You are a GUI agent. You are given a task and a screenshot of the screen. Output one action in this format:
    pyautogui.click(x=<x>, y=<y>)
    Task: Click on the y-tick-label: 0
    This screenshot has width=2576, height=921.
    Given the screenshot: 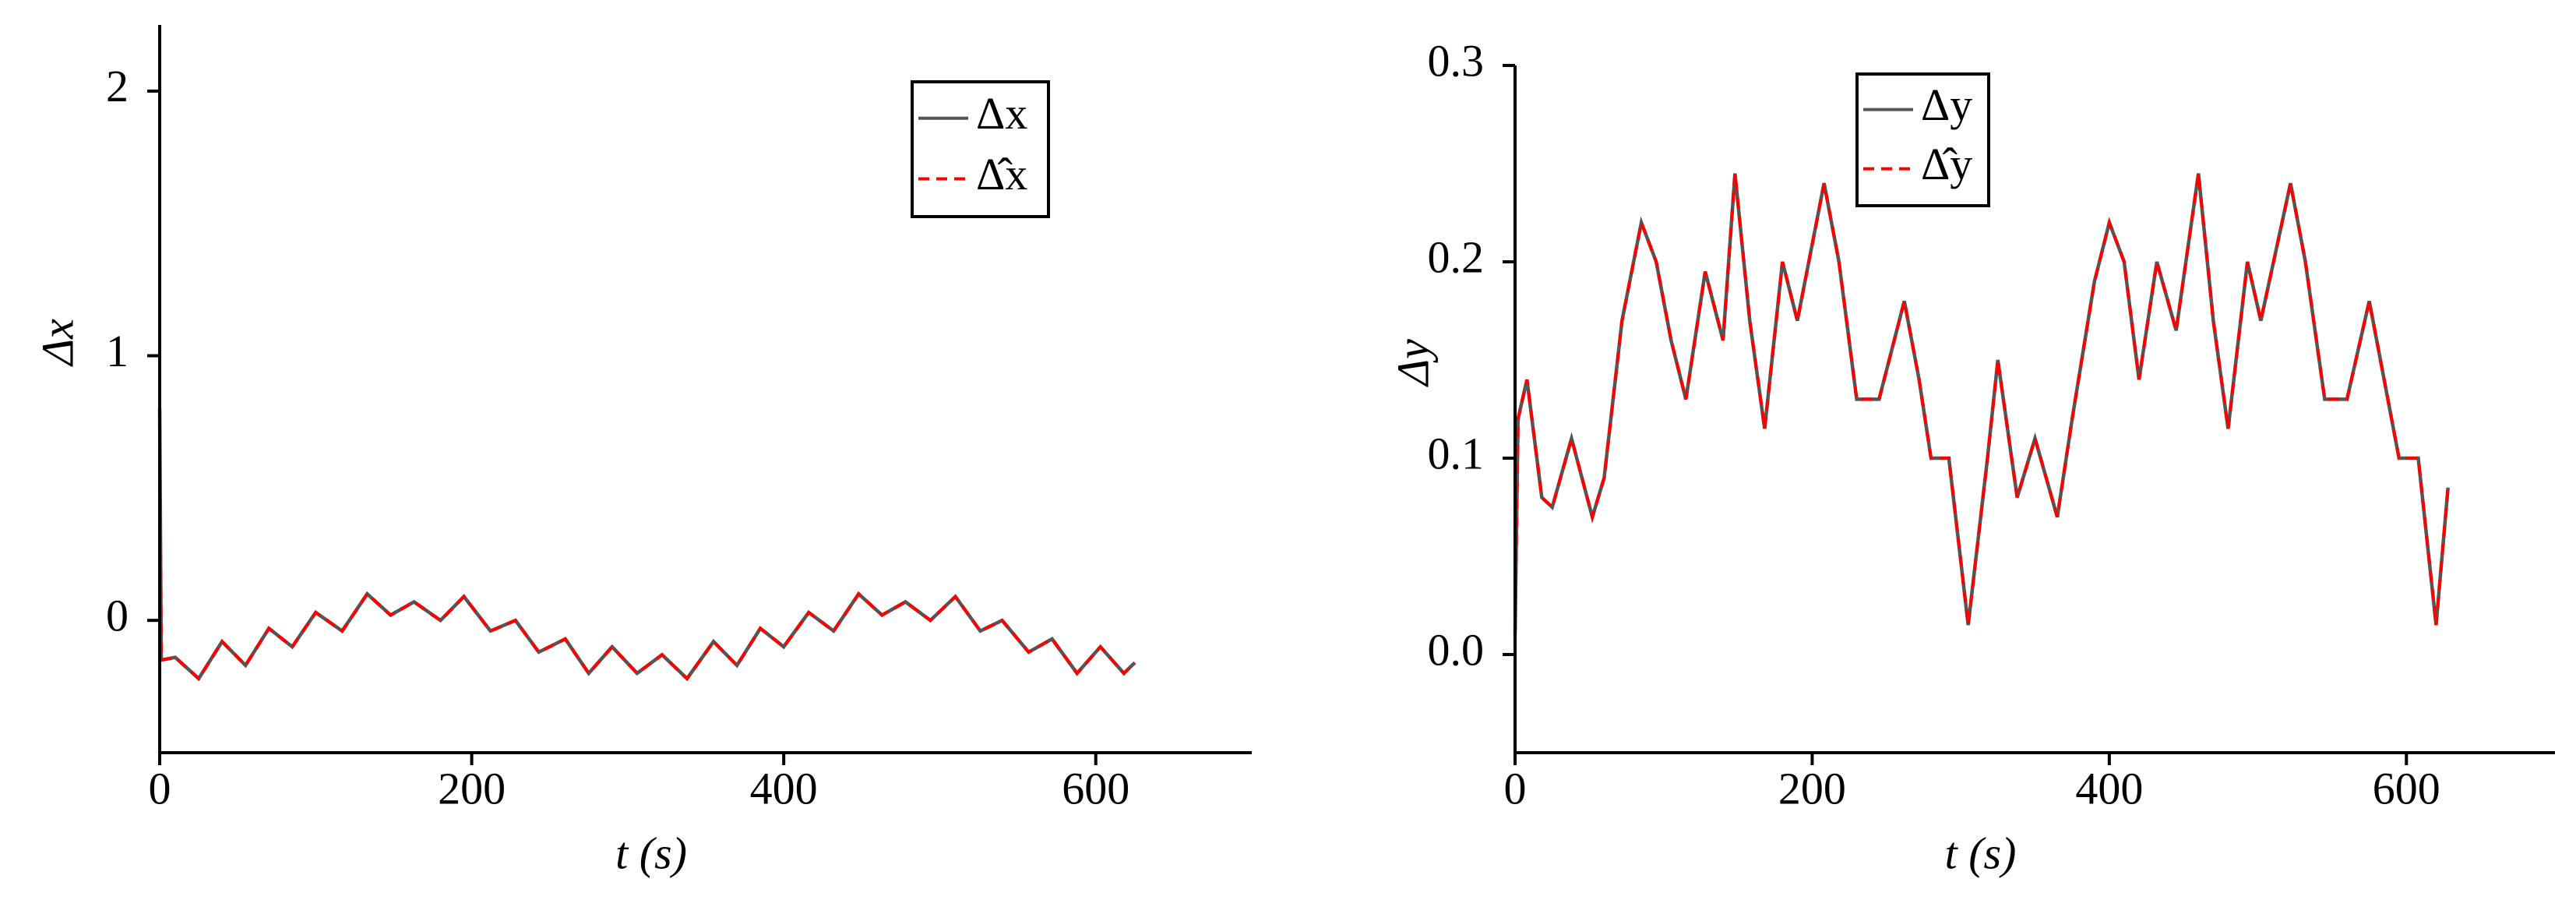 What is the action you would take?
    pyautogui.click(x=117, y=615)
    